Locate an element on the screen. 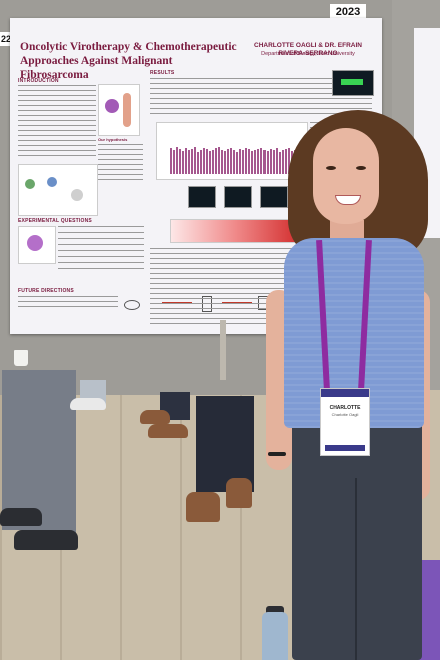  bar-graph-bars is located at coordinates (236, 159).